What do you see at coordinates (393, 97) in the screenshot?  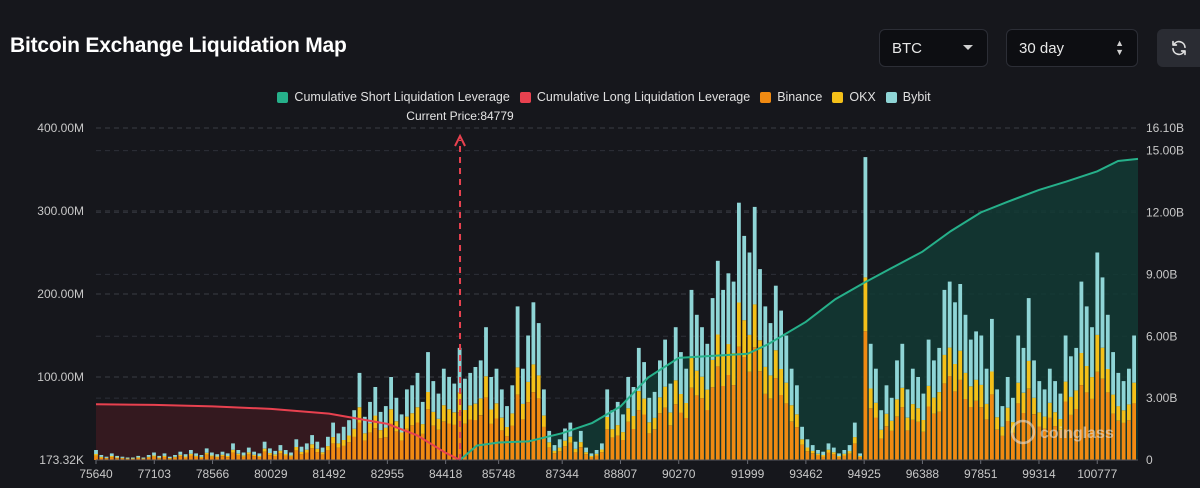 I see `legend-item-short: Cumulative Short Liquidation Leverage` at bounding box center [393, 97].